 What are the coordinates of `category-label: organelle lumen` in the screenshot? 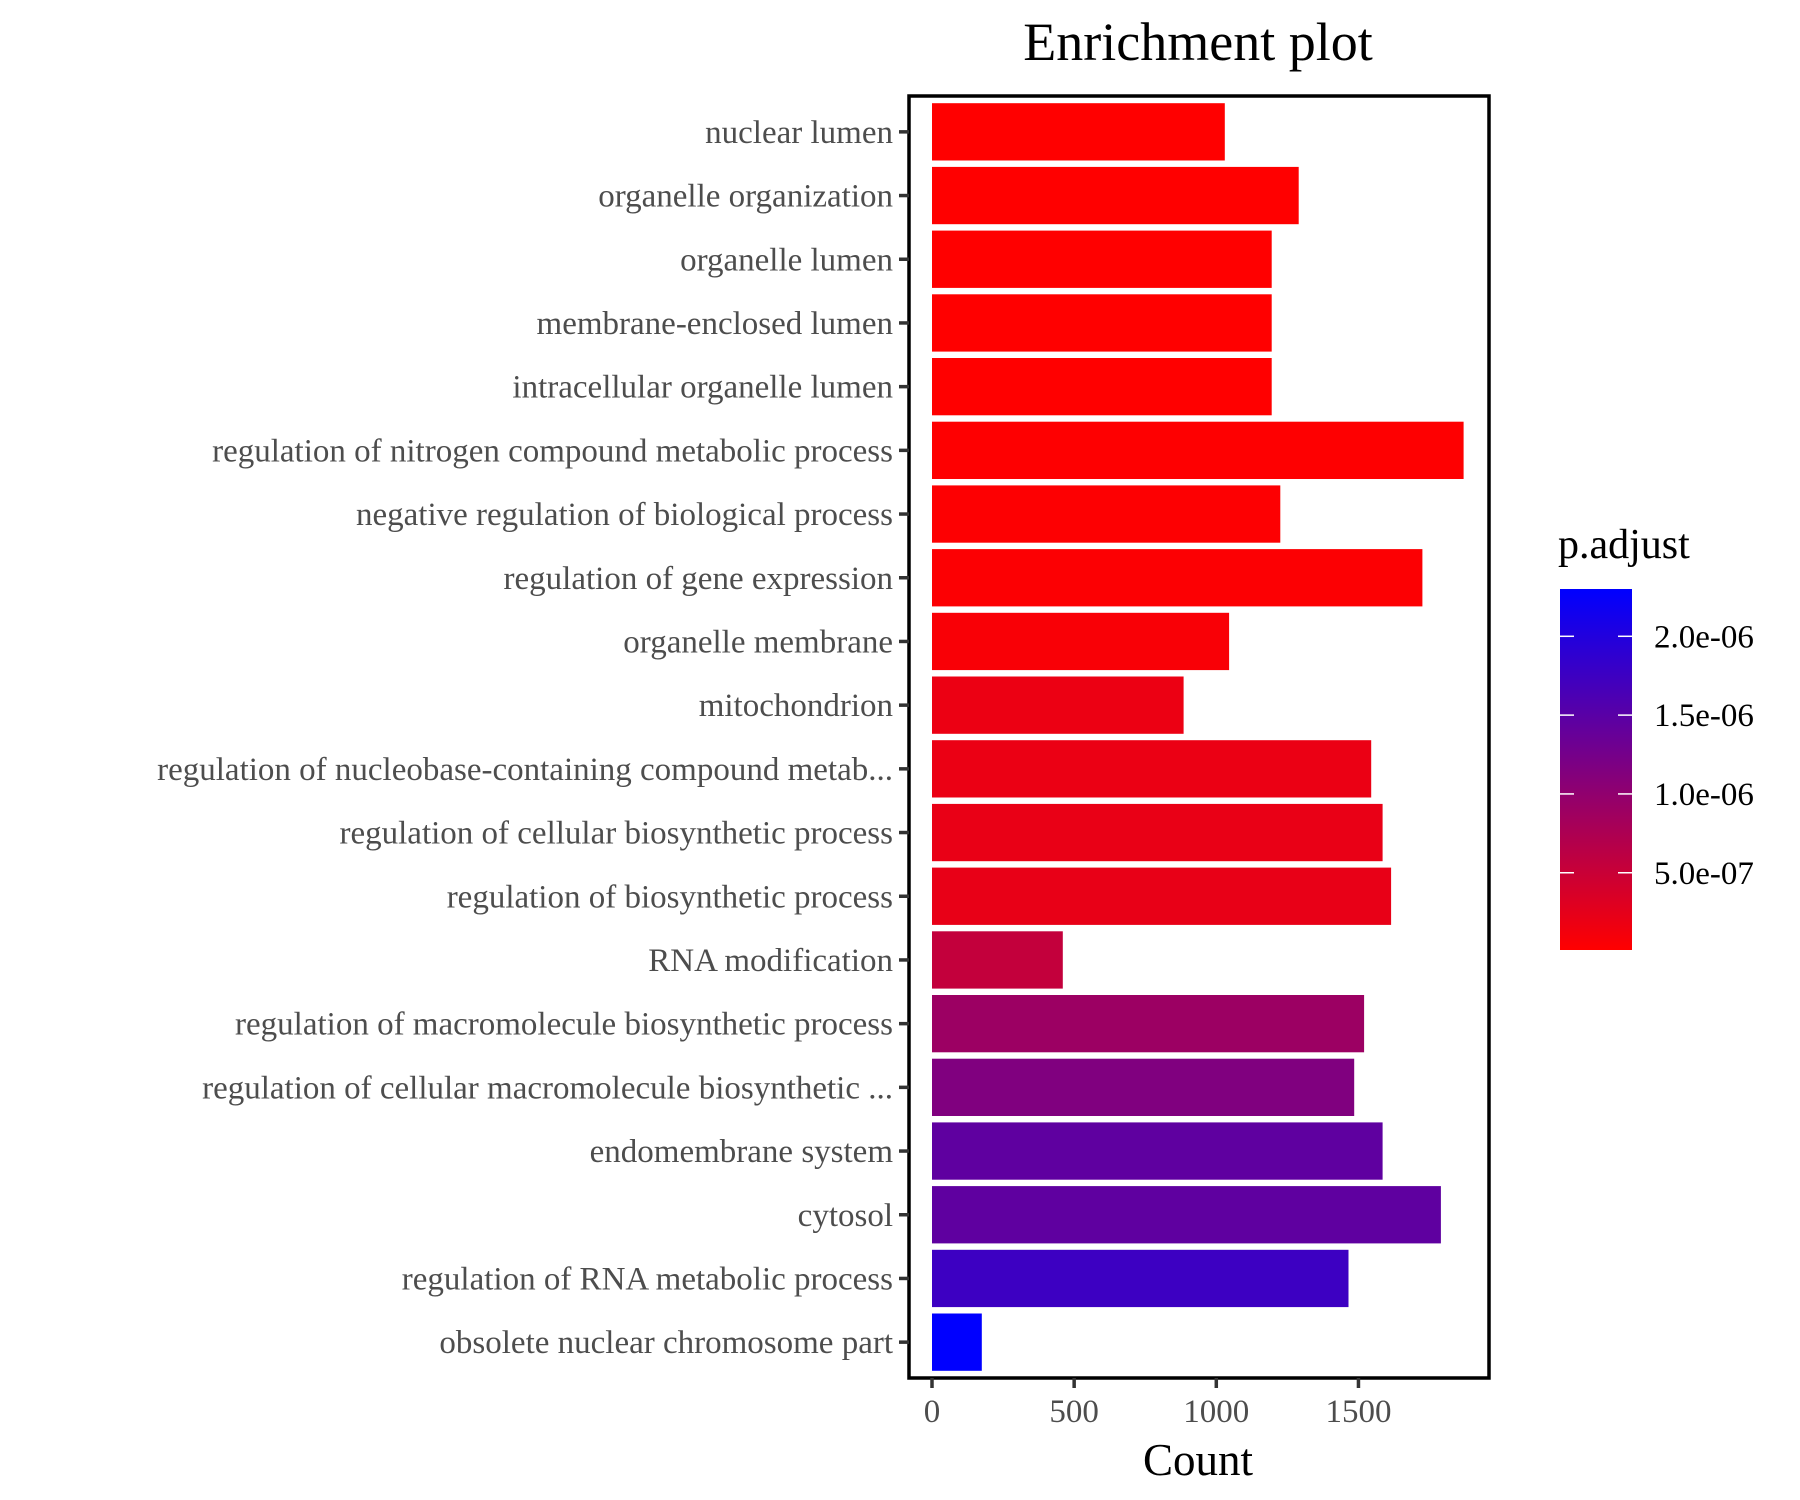 It's located at (786, 260).